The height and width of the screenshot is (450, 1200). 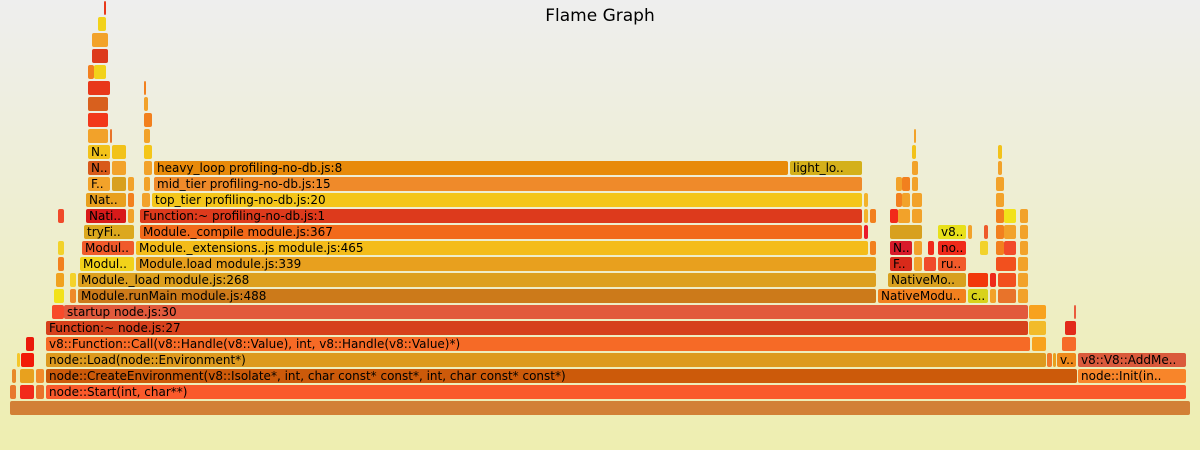 I want to click on flame-frame: Module._compile module.js:367, so click(x=501, y=232).